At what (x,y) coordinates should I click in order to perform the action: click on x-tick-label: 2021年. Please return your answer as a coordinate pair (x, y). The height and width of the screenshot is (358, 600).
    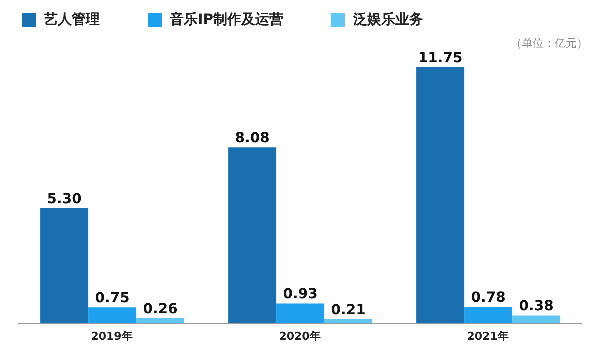
    Looking at the image, I should click on (488, 336).